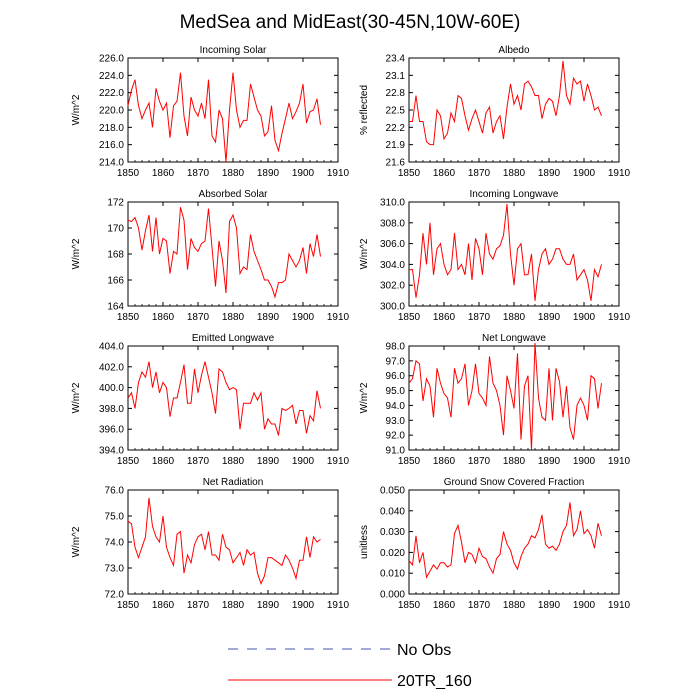  What do you see at coordinates (396, 361) in the screenshot?
I see `y-tick-label: 97.0` at bounding box center [396, 361].